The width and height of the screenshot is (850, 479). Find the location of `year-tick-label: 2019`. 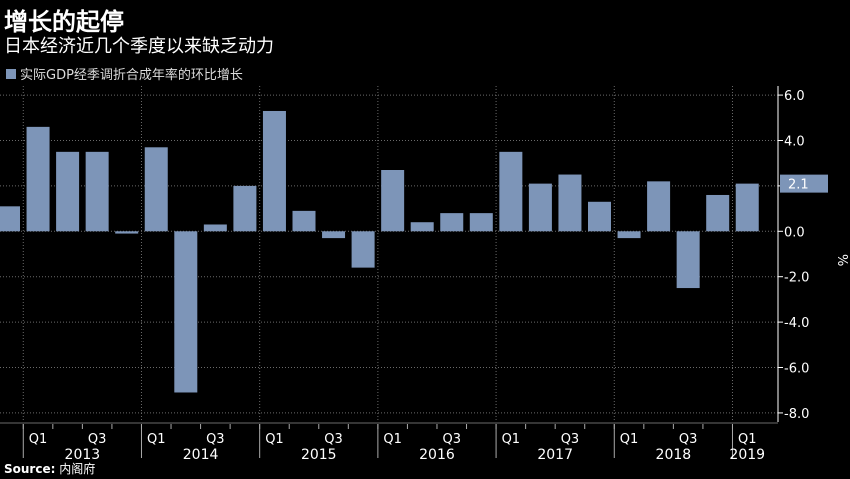

year-tick-label: 2019 is located at coordinates (747, 455).